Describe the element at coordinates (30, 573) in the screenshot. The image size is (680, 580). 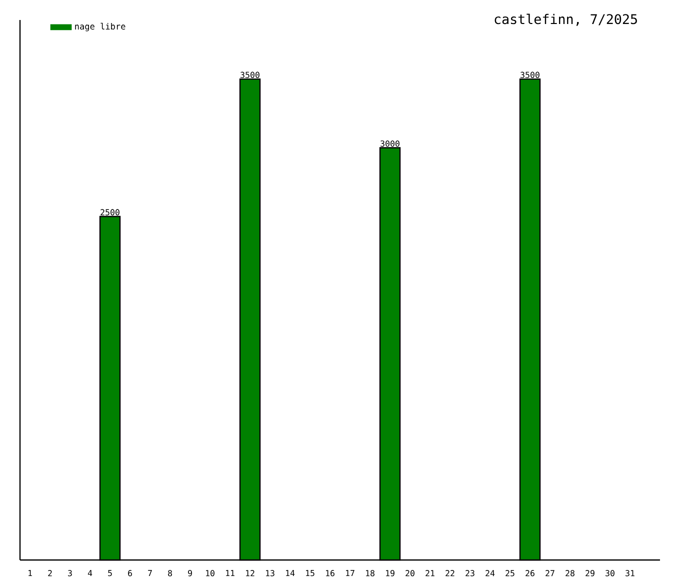
I see `x-tick-label: 1` at that location.